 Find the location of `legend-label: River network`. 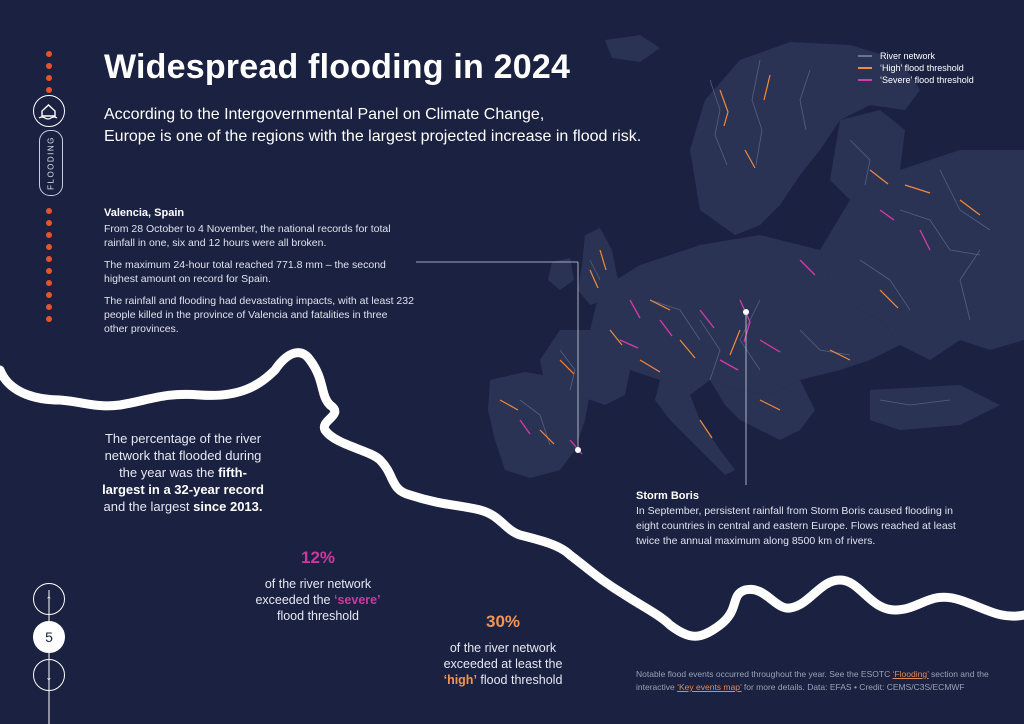

legend-label: River network is located at coordinates (908, 56).